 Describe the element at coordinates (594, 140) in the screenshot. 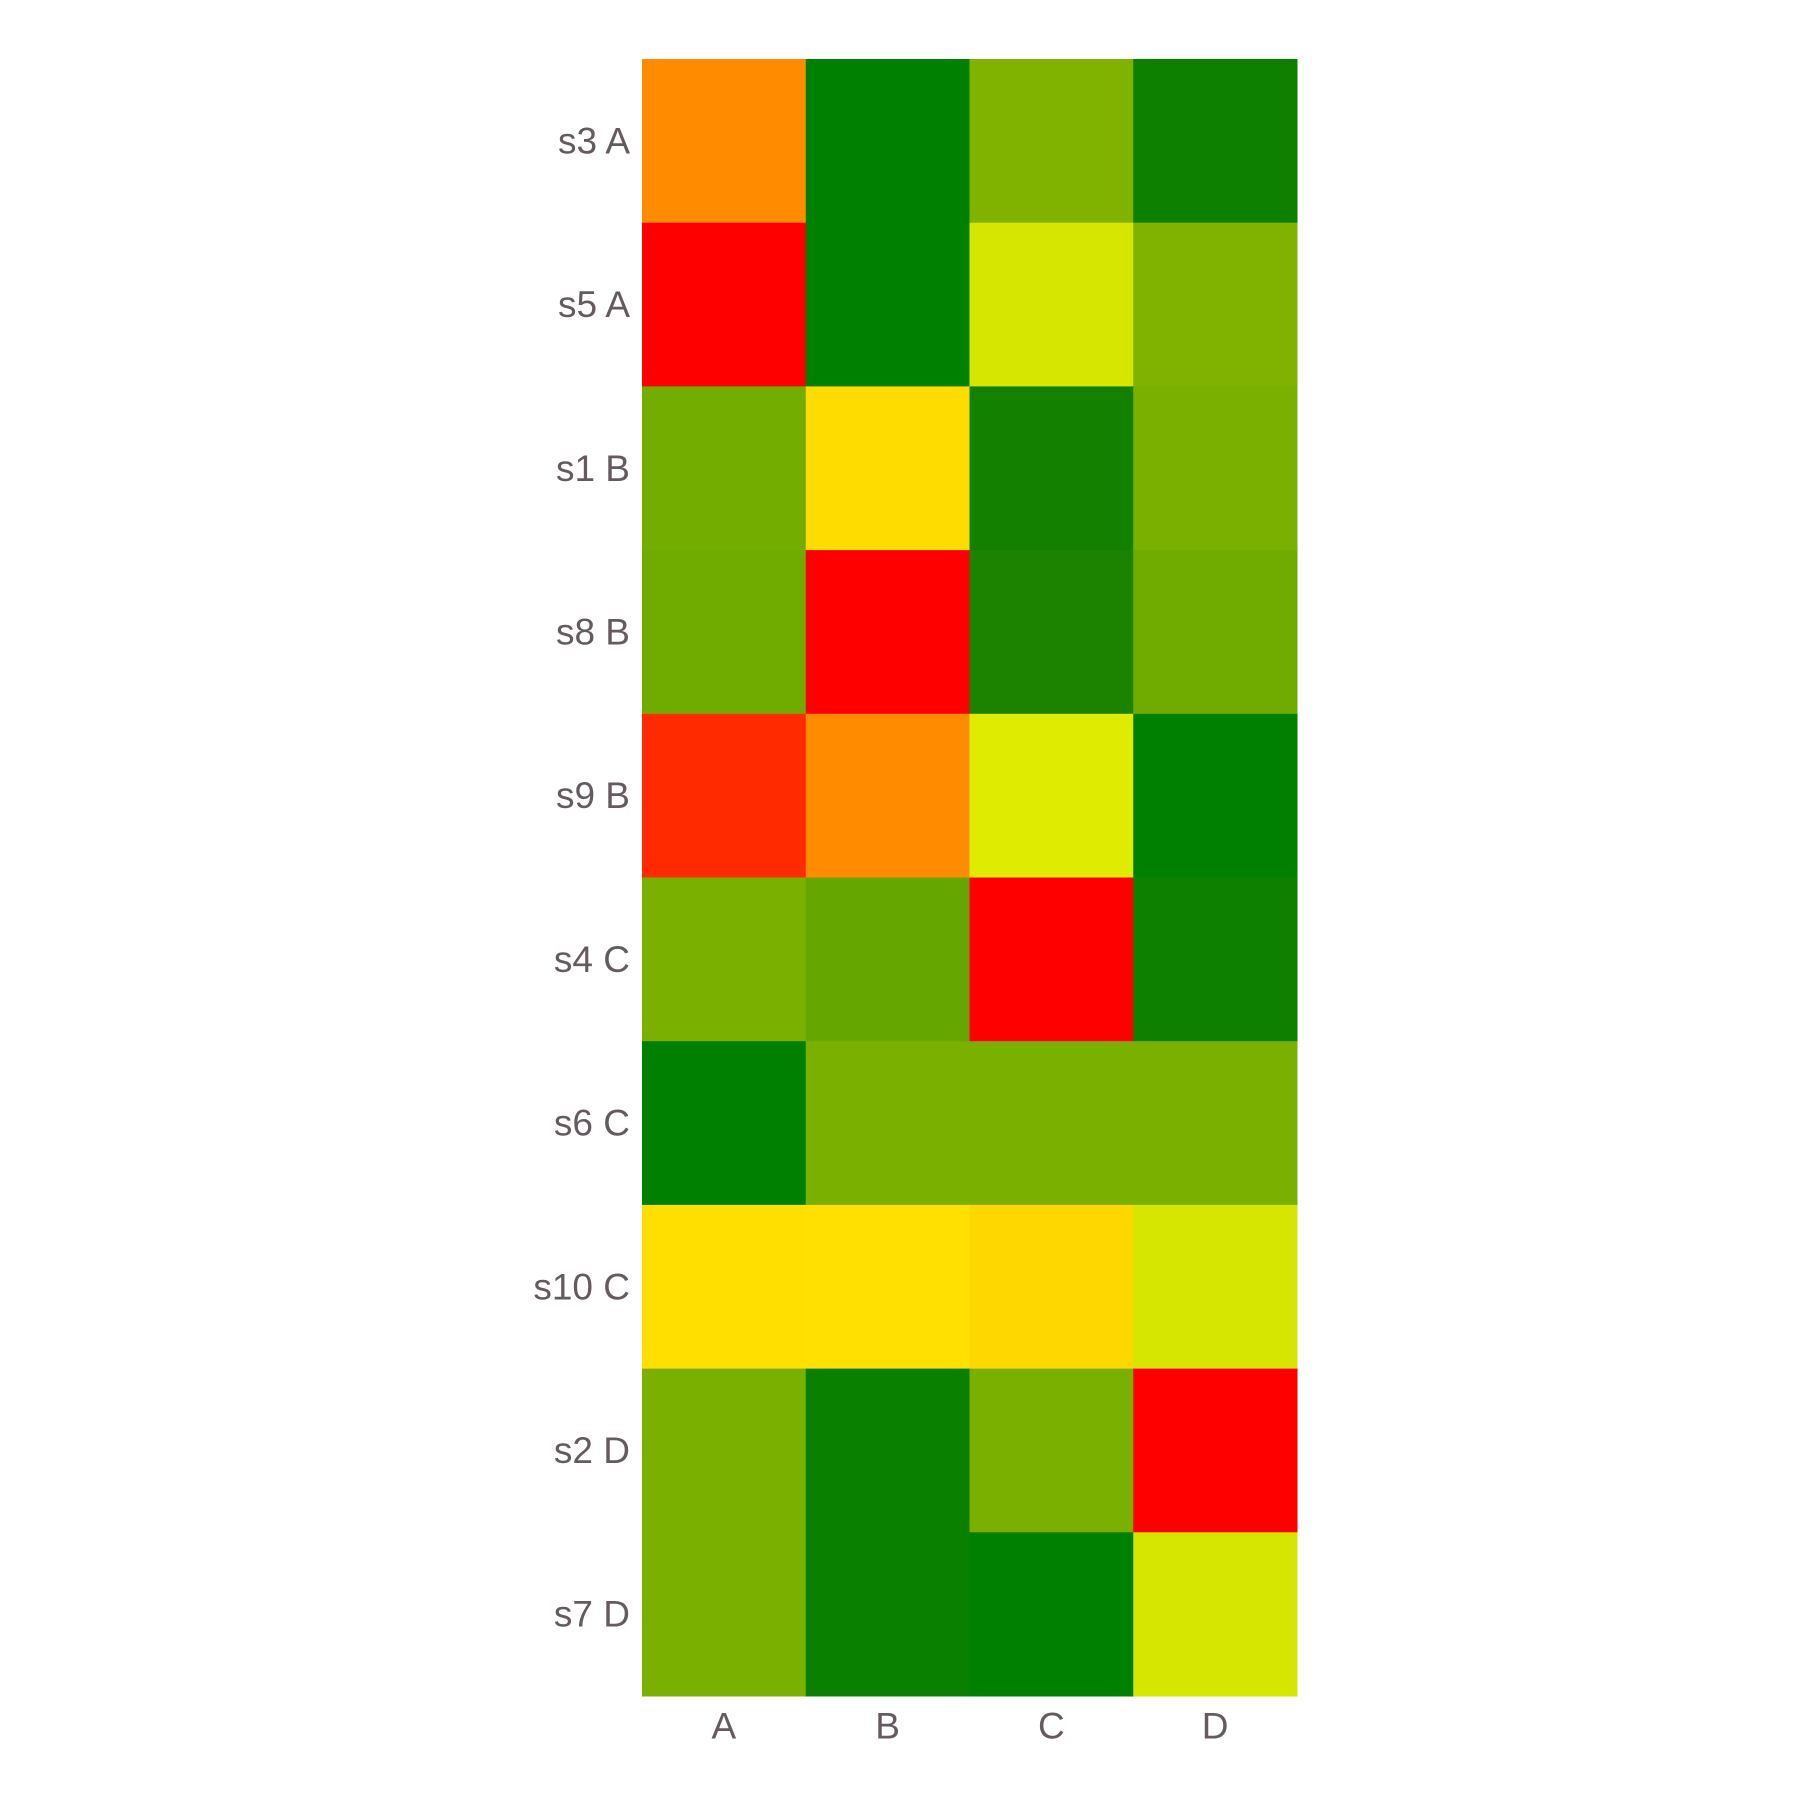

I see `y-tick-label: s3 A` at that location.